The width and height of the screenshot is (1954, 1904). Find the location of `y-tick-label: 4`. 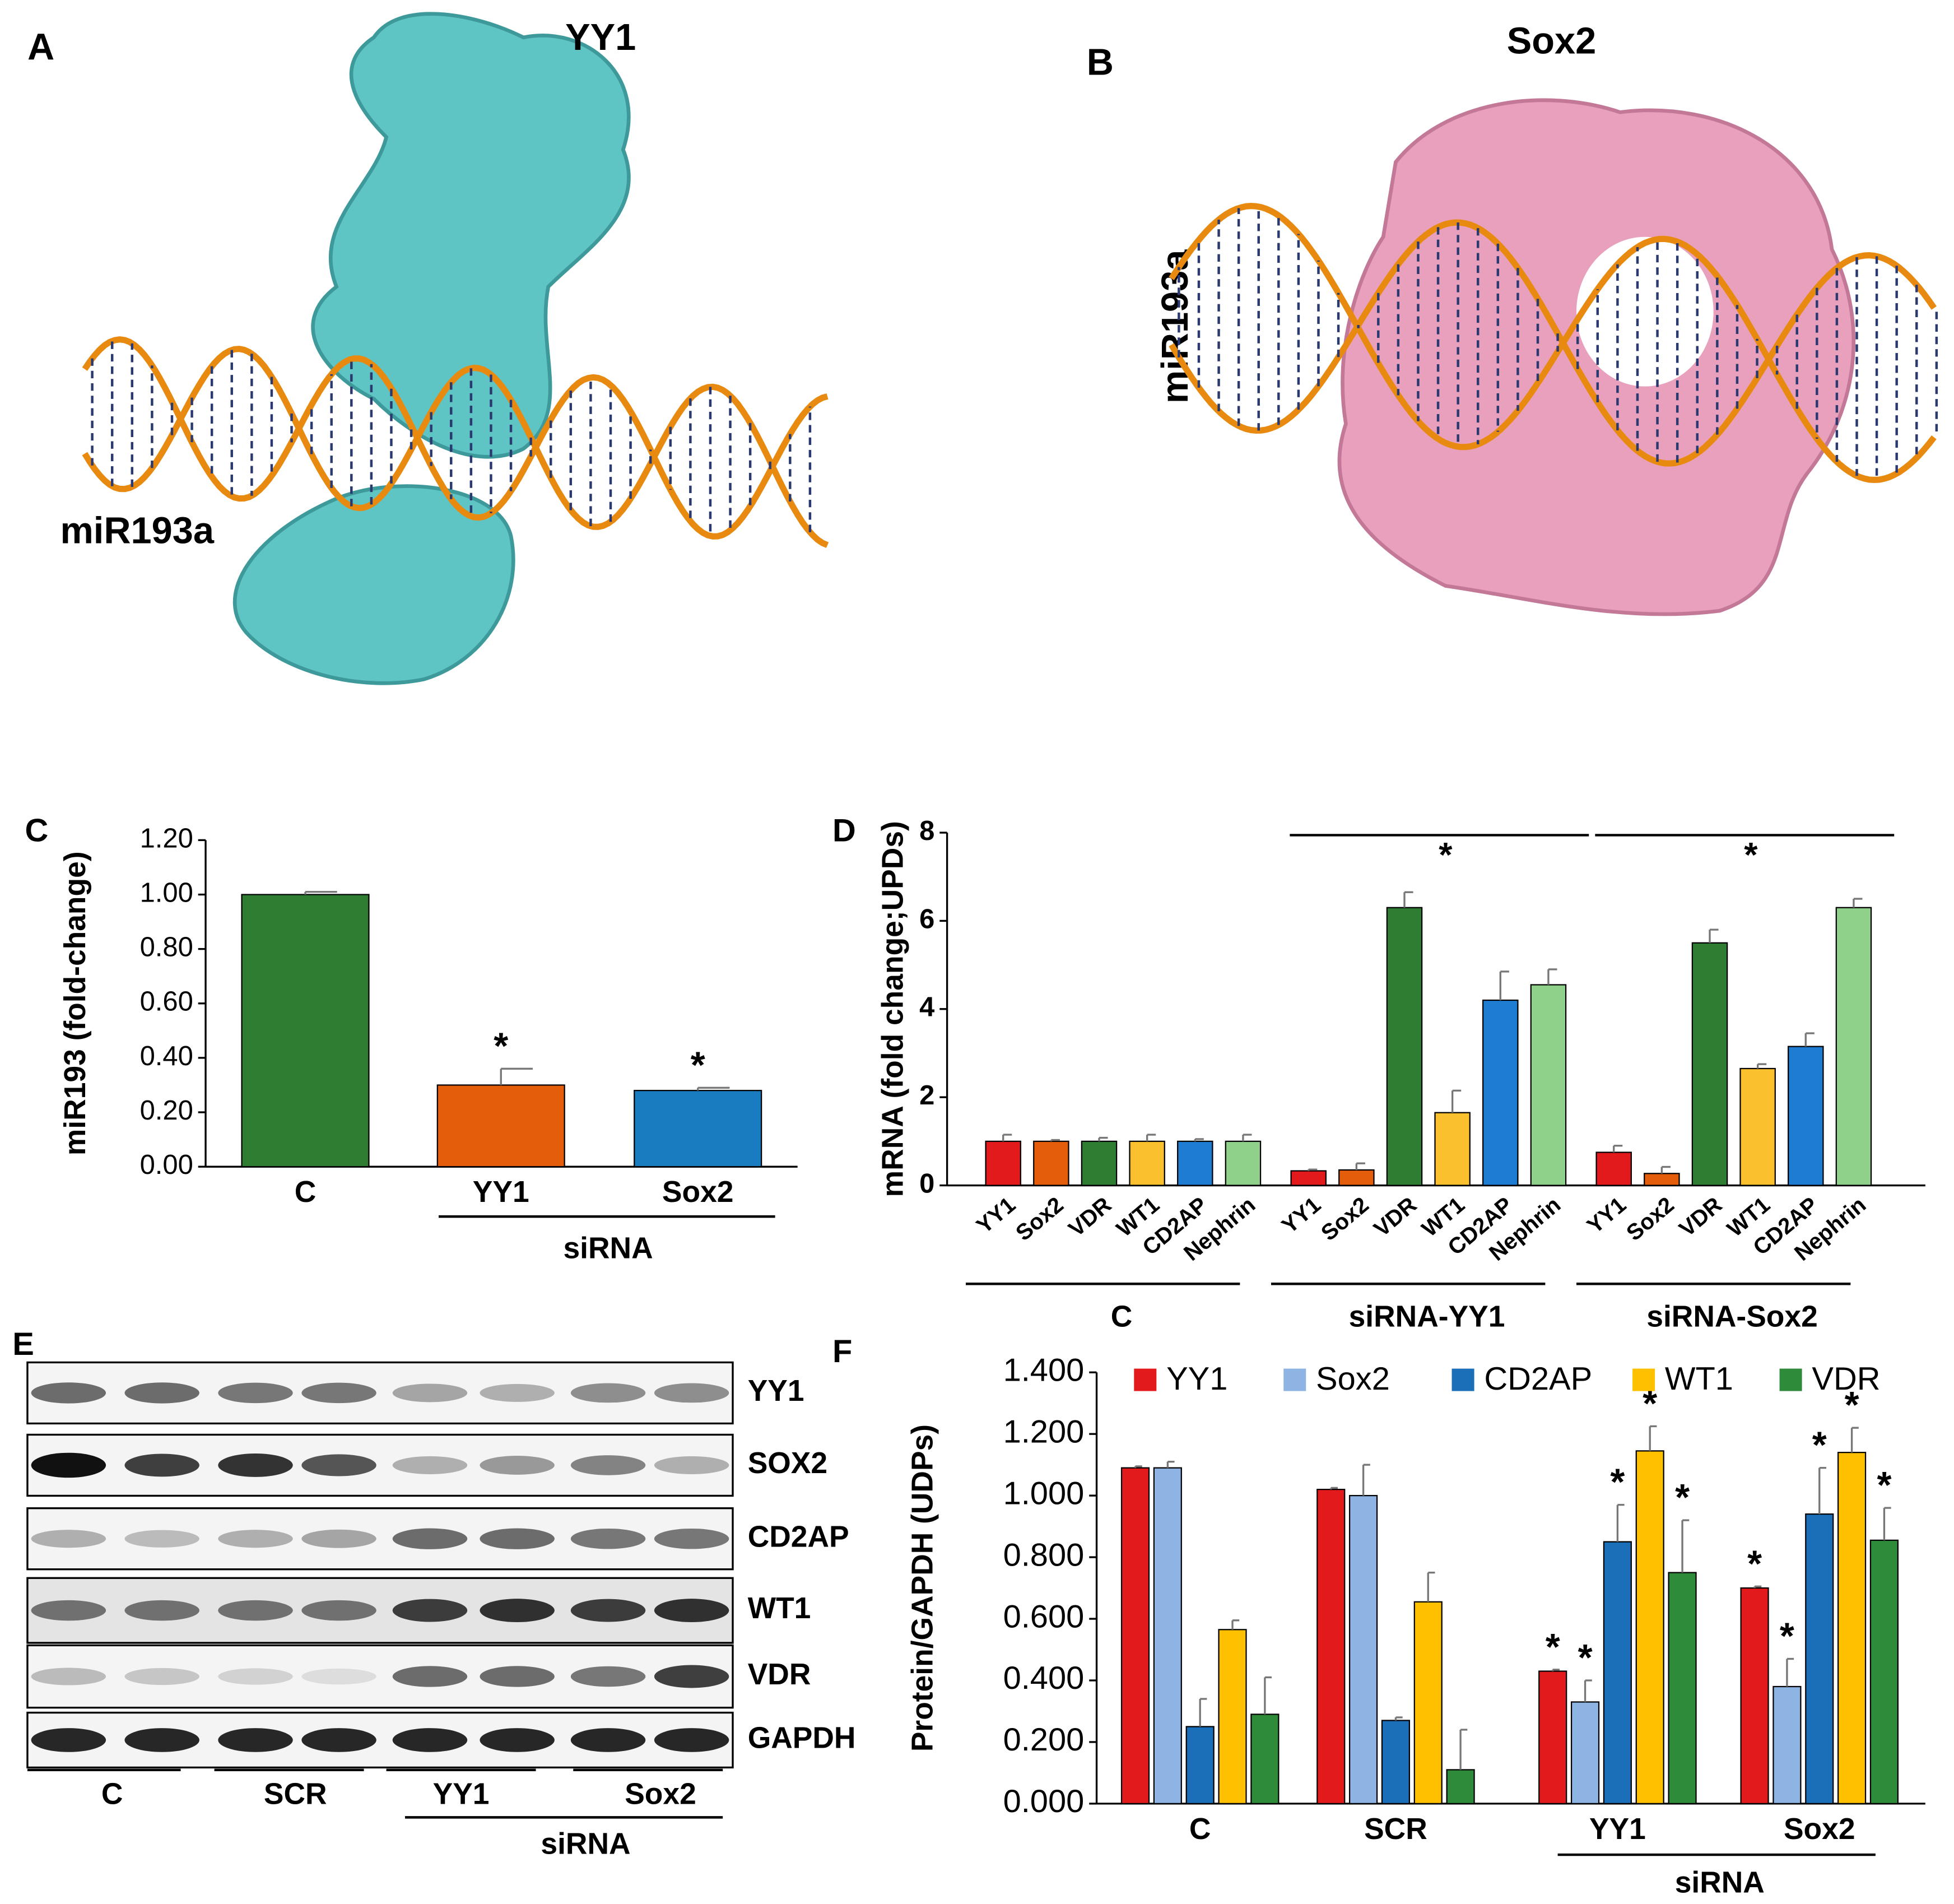

y-tick-label: 4 is located at coordinates (926, 1008).